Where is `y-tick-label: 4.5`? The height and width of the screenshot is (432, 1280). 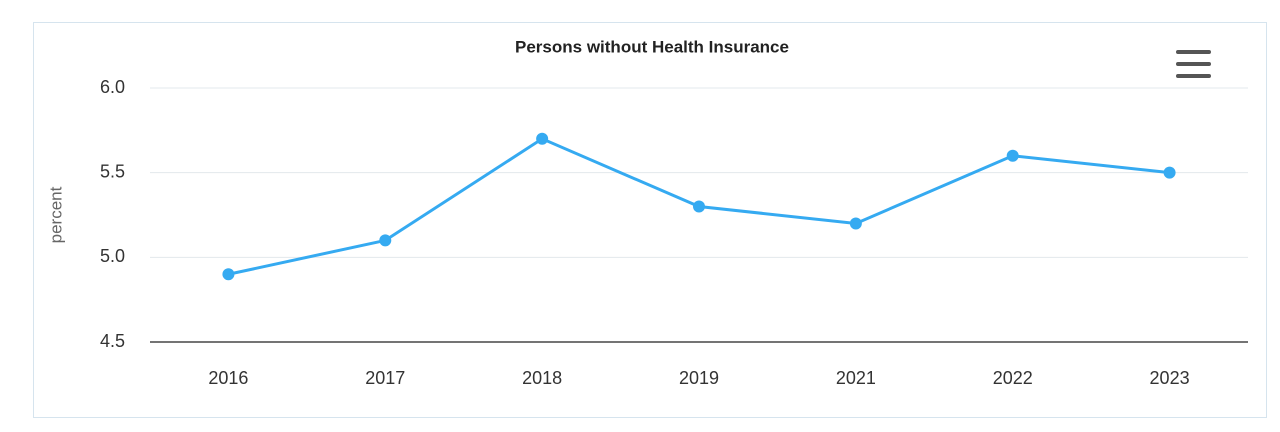 y-tick-label: 4.5 is located at coordinates (112, 341).